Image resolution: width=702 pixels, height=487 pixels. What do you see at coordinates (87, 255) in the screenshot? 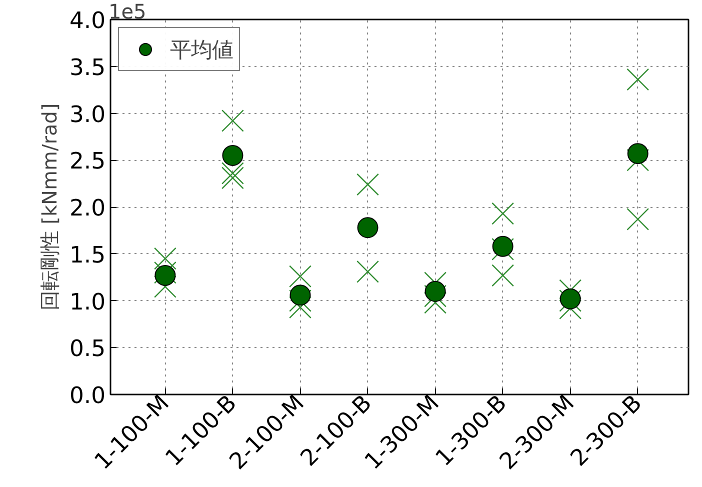
I see `y-tick-label: 1.5` at bounding box center [87, 255].